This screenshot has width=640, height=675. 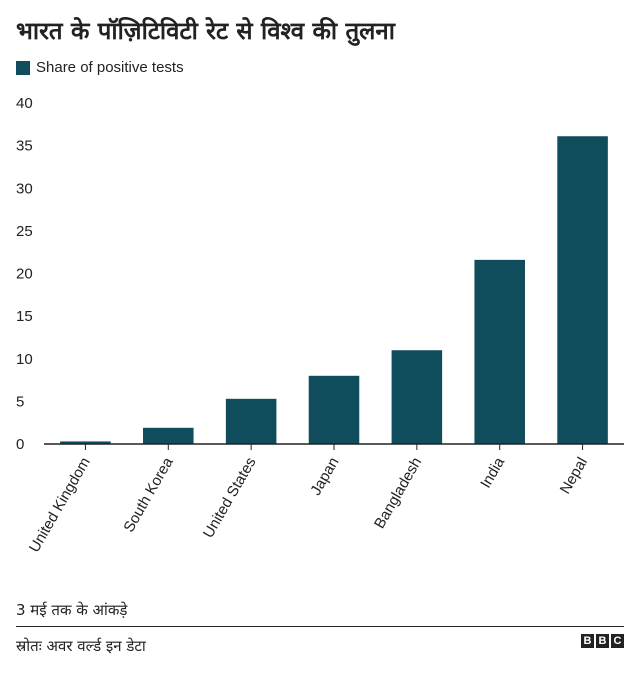 What do you see at coordinates (24, 274) in the screenshot?
I see `y-tick-label: 20` at bounding box center [24, 274].